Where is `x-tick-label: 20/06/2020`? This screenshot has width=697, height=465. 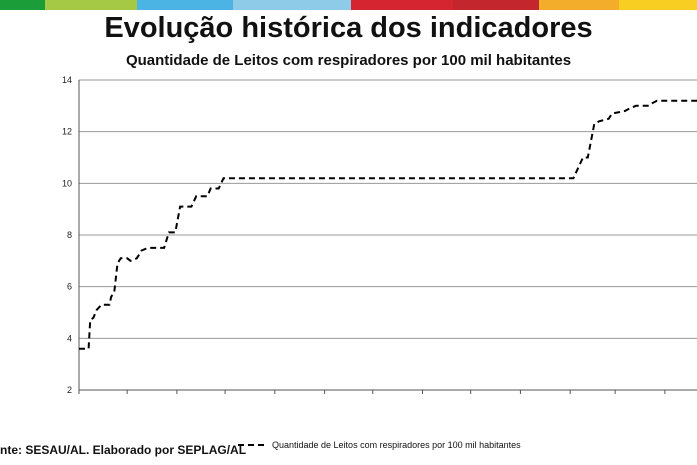
x-tick-label: 20/06/2020 is located at coordinates (161, 394).